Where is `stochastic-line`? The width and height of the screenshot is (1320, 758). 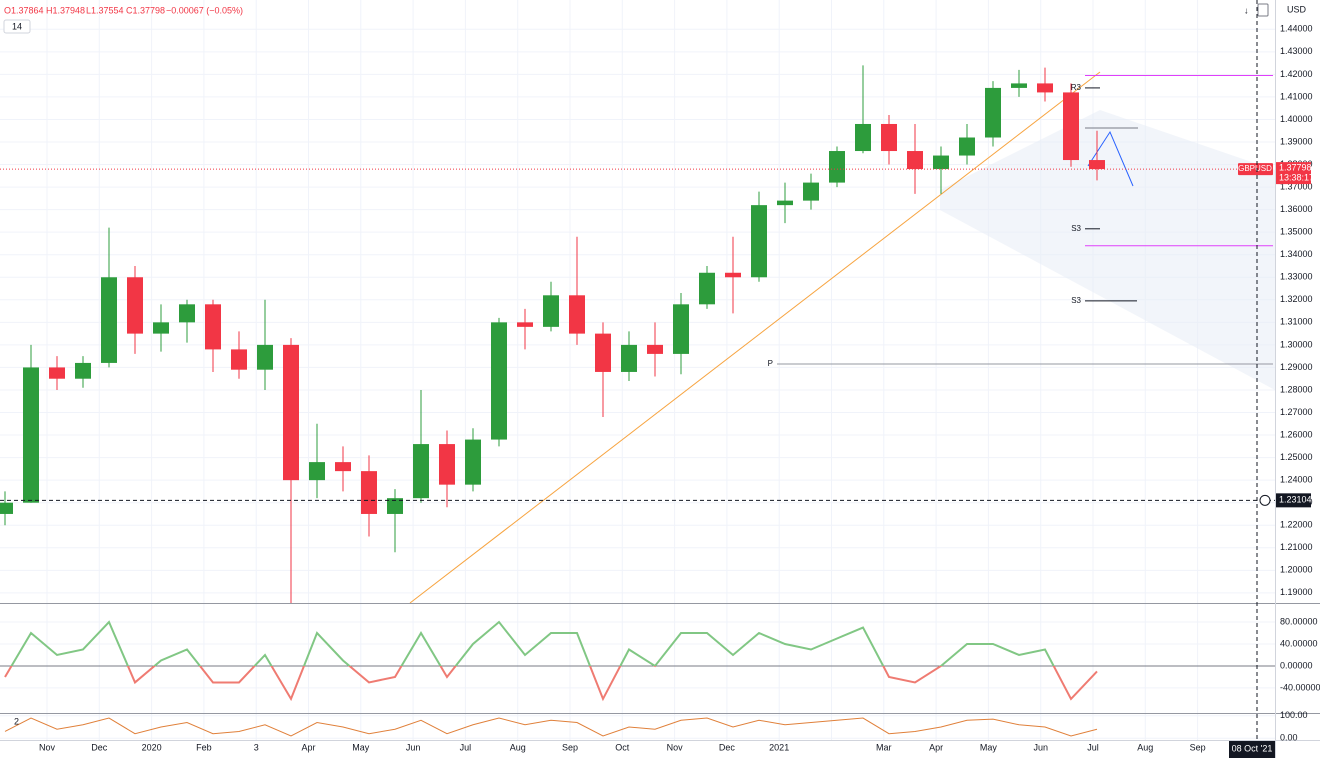
stochastic-line is located at coordinates (551, 727).